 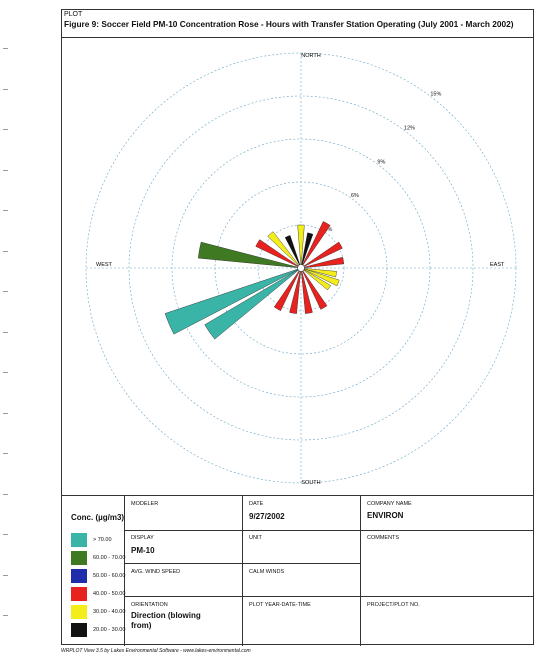 What do you see at coordinates (73, 14) in the screenshot?
I see `plot-label: PLOT` at bounding box center [73, 14].